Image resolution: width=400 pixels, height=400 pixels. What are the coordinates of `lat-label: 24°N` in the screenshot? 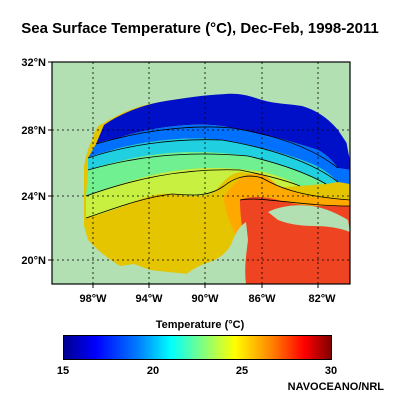 It's located at (33, 197).